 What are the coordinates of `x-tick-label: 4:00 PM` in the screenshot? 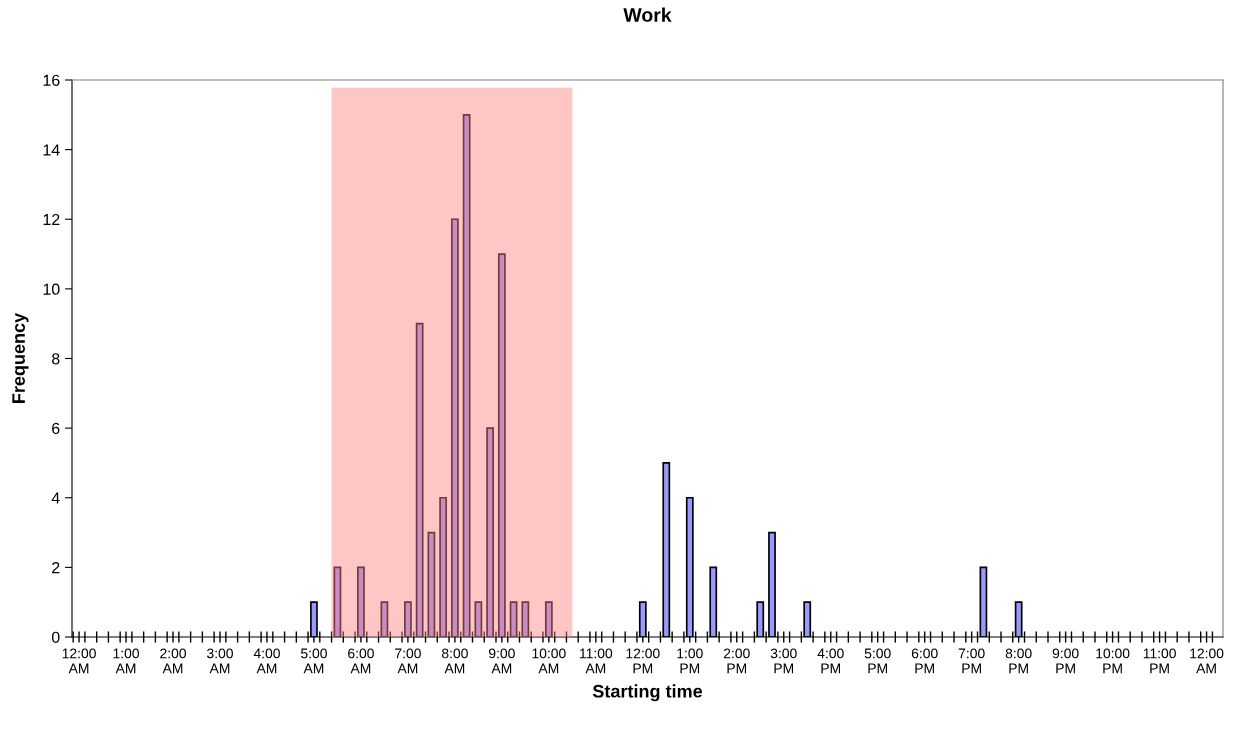 It's located at (830, 661).